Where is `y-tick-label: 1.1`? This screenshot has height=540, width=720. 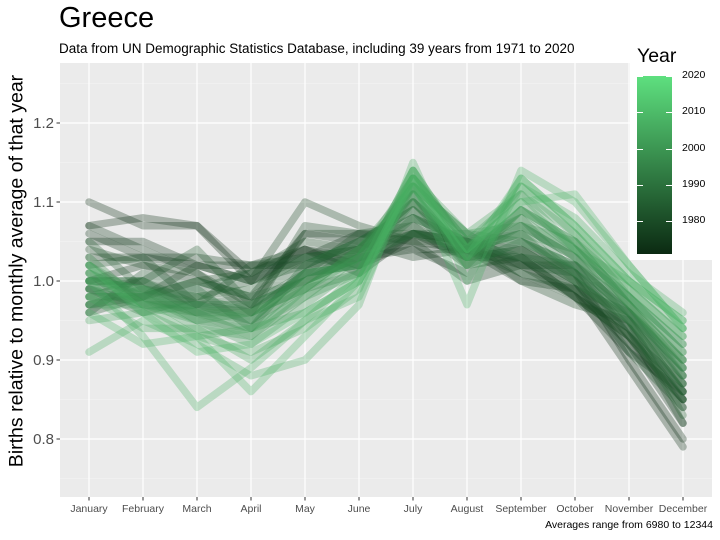 y-tick-label: 1.1 is located at coordinates (43, 202).